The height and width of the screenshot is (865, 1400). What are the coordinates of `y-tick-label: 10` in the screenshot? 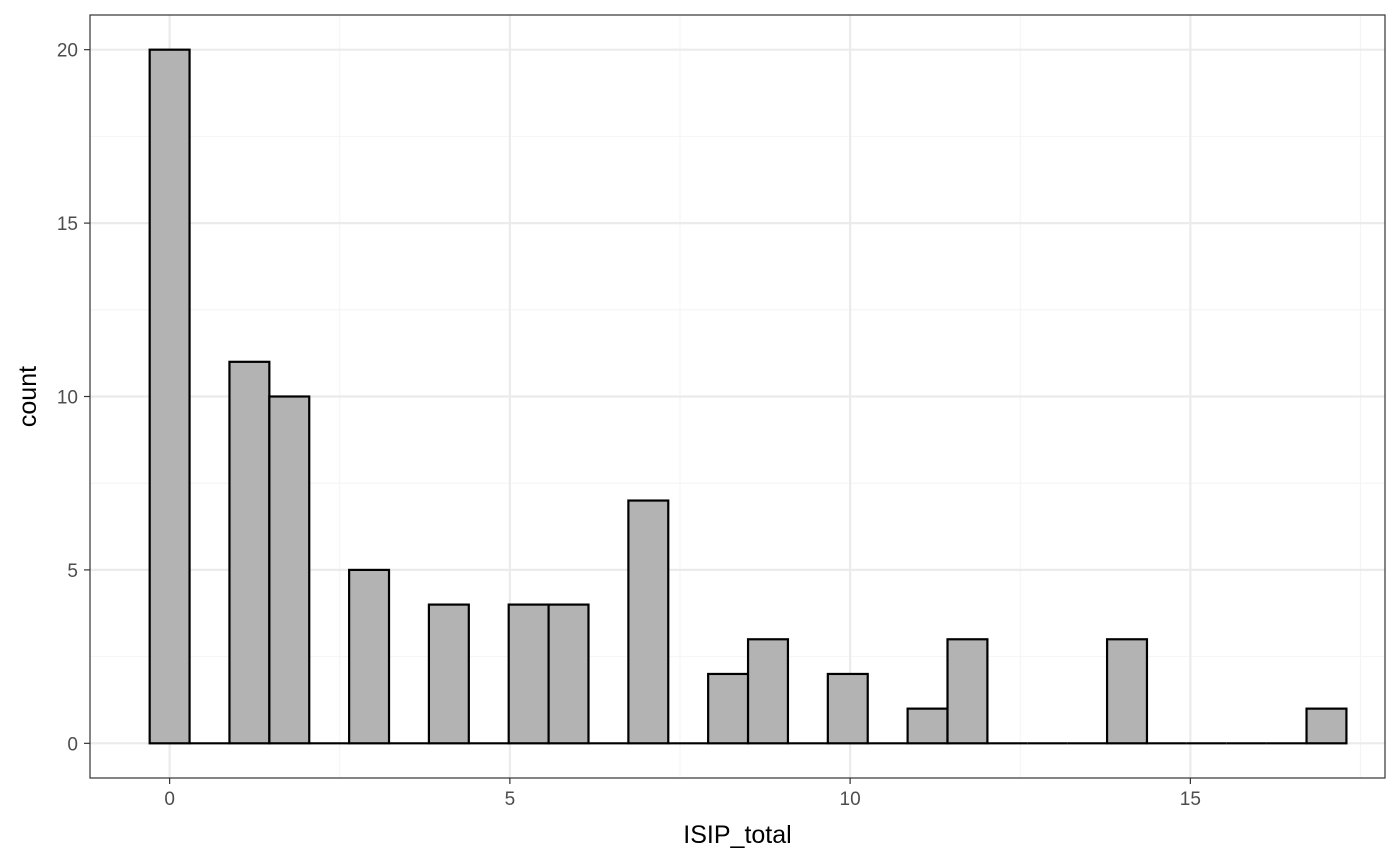 It's located at (67, 398).